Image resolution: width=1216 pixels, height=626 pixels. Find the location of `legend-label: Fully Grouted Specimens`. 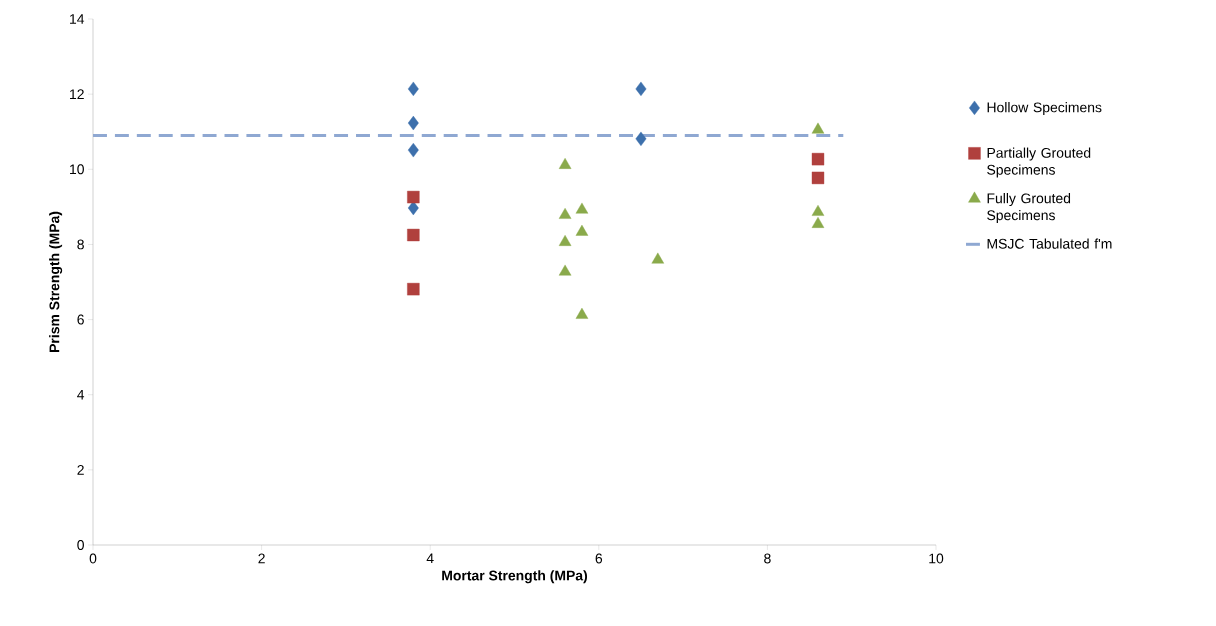

legend-label: Fully Grouted Specimens is located at coordinates (1029, 208).